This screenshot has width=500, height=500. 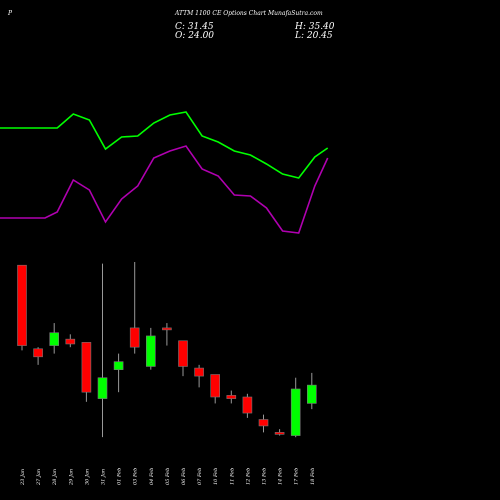 What do you see at coordinates (39, 477) in the screenshot?
I see `x-tick-label: 27 Jan` at bounding box center [39, 477].